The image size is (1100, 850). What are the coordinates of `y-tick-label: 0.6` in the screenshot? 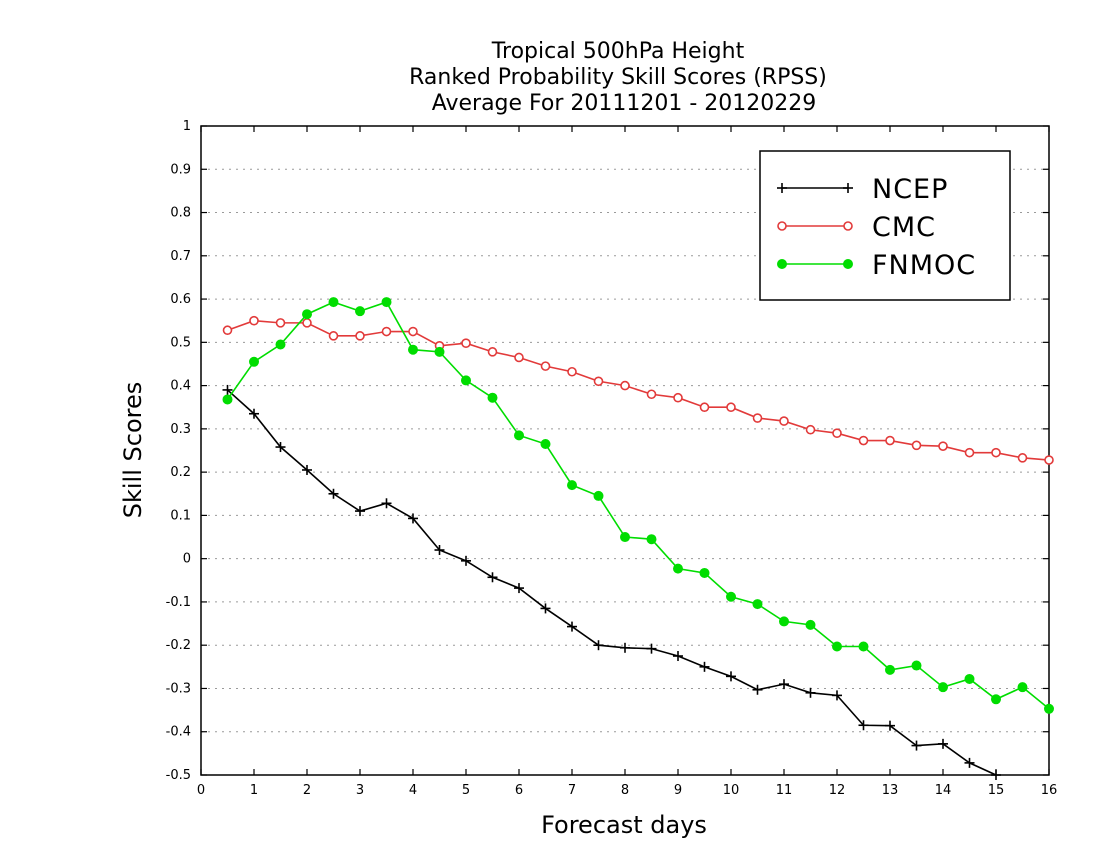 It's located at (180, 299).